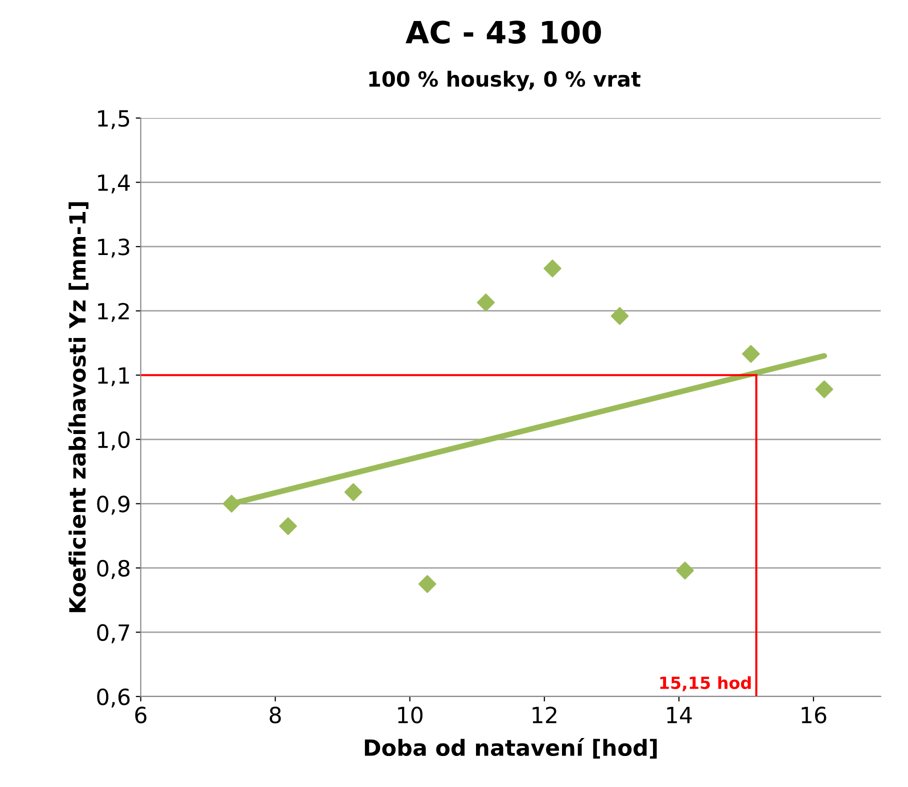 This screenshot has width=908, height=787. I want to click on chart-title: AC - 43 100, so click(503, 32).